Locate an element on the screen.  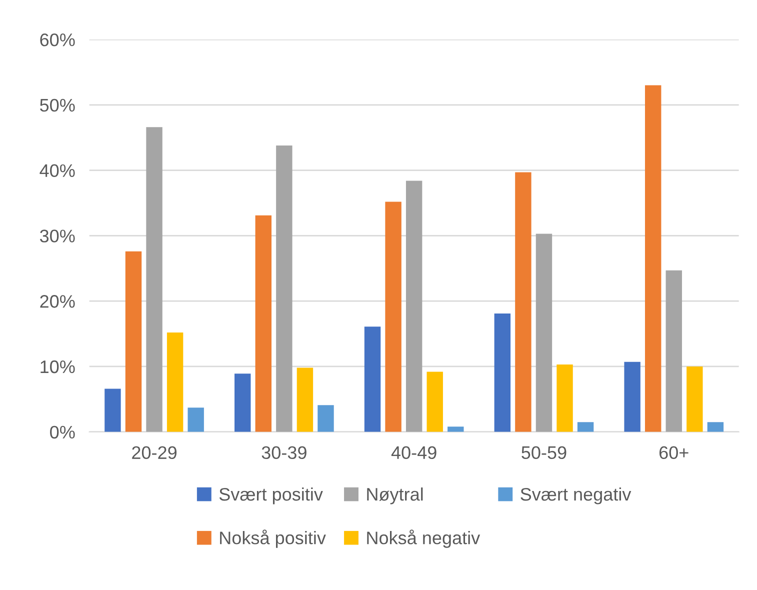
legend-label: Svært negativ is located at coordinates (576, 495).